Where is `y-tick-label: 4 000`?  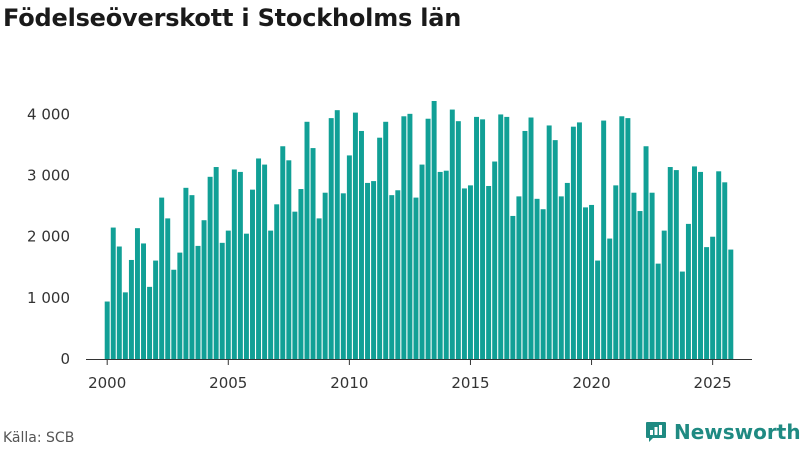 y-tick-label: 4 000 is located at coordinates (48, 114).